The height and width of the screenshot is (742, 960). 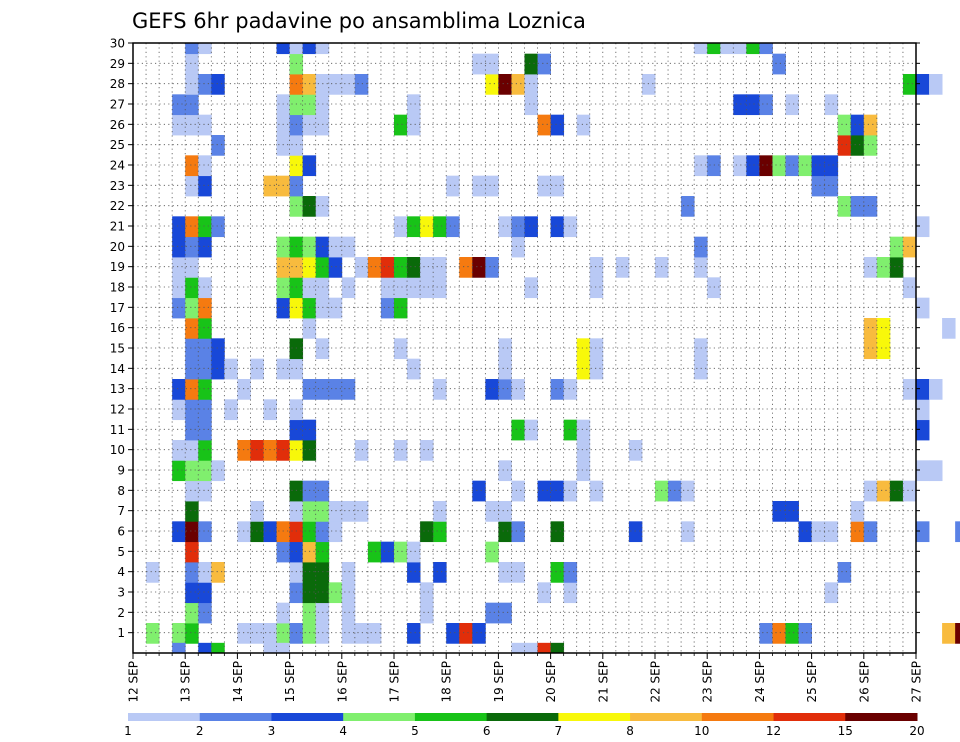 What do you see at coordinates (186, 682) in the screenshot?
I see `x-tick-label: 13 SEP` at bounding box center [186, 682].